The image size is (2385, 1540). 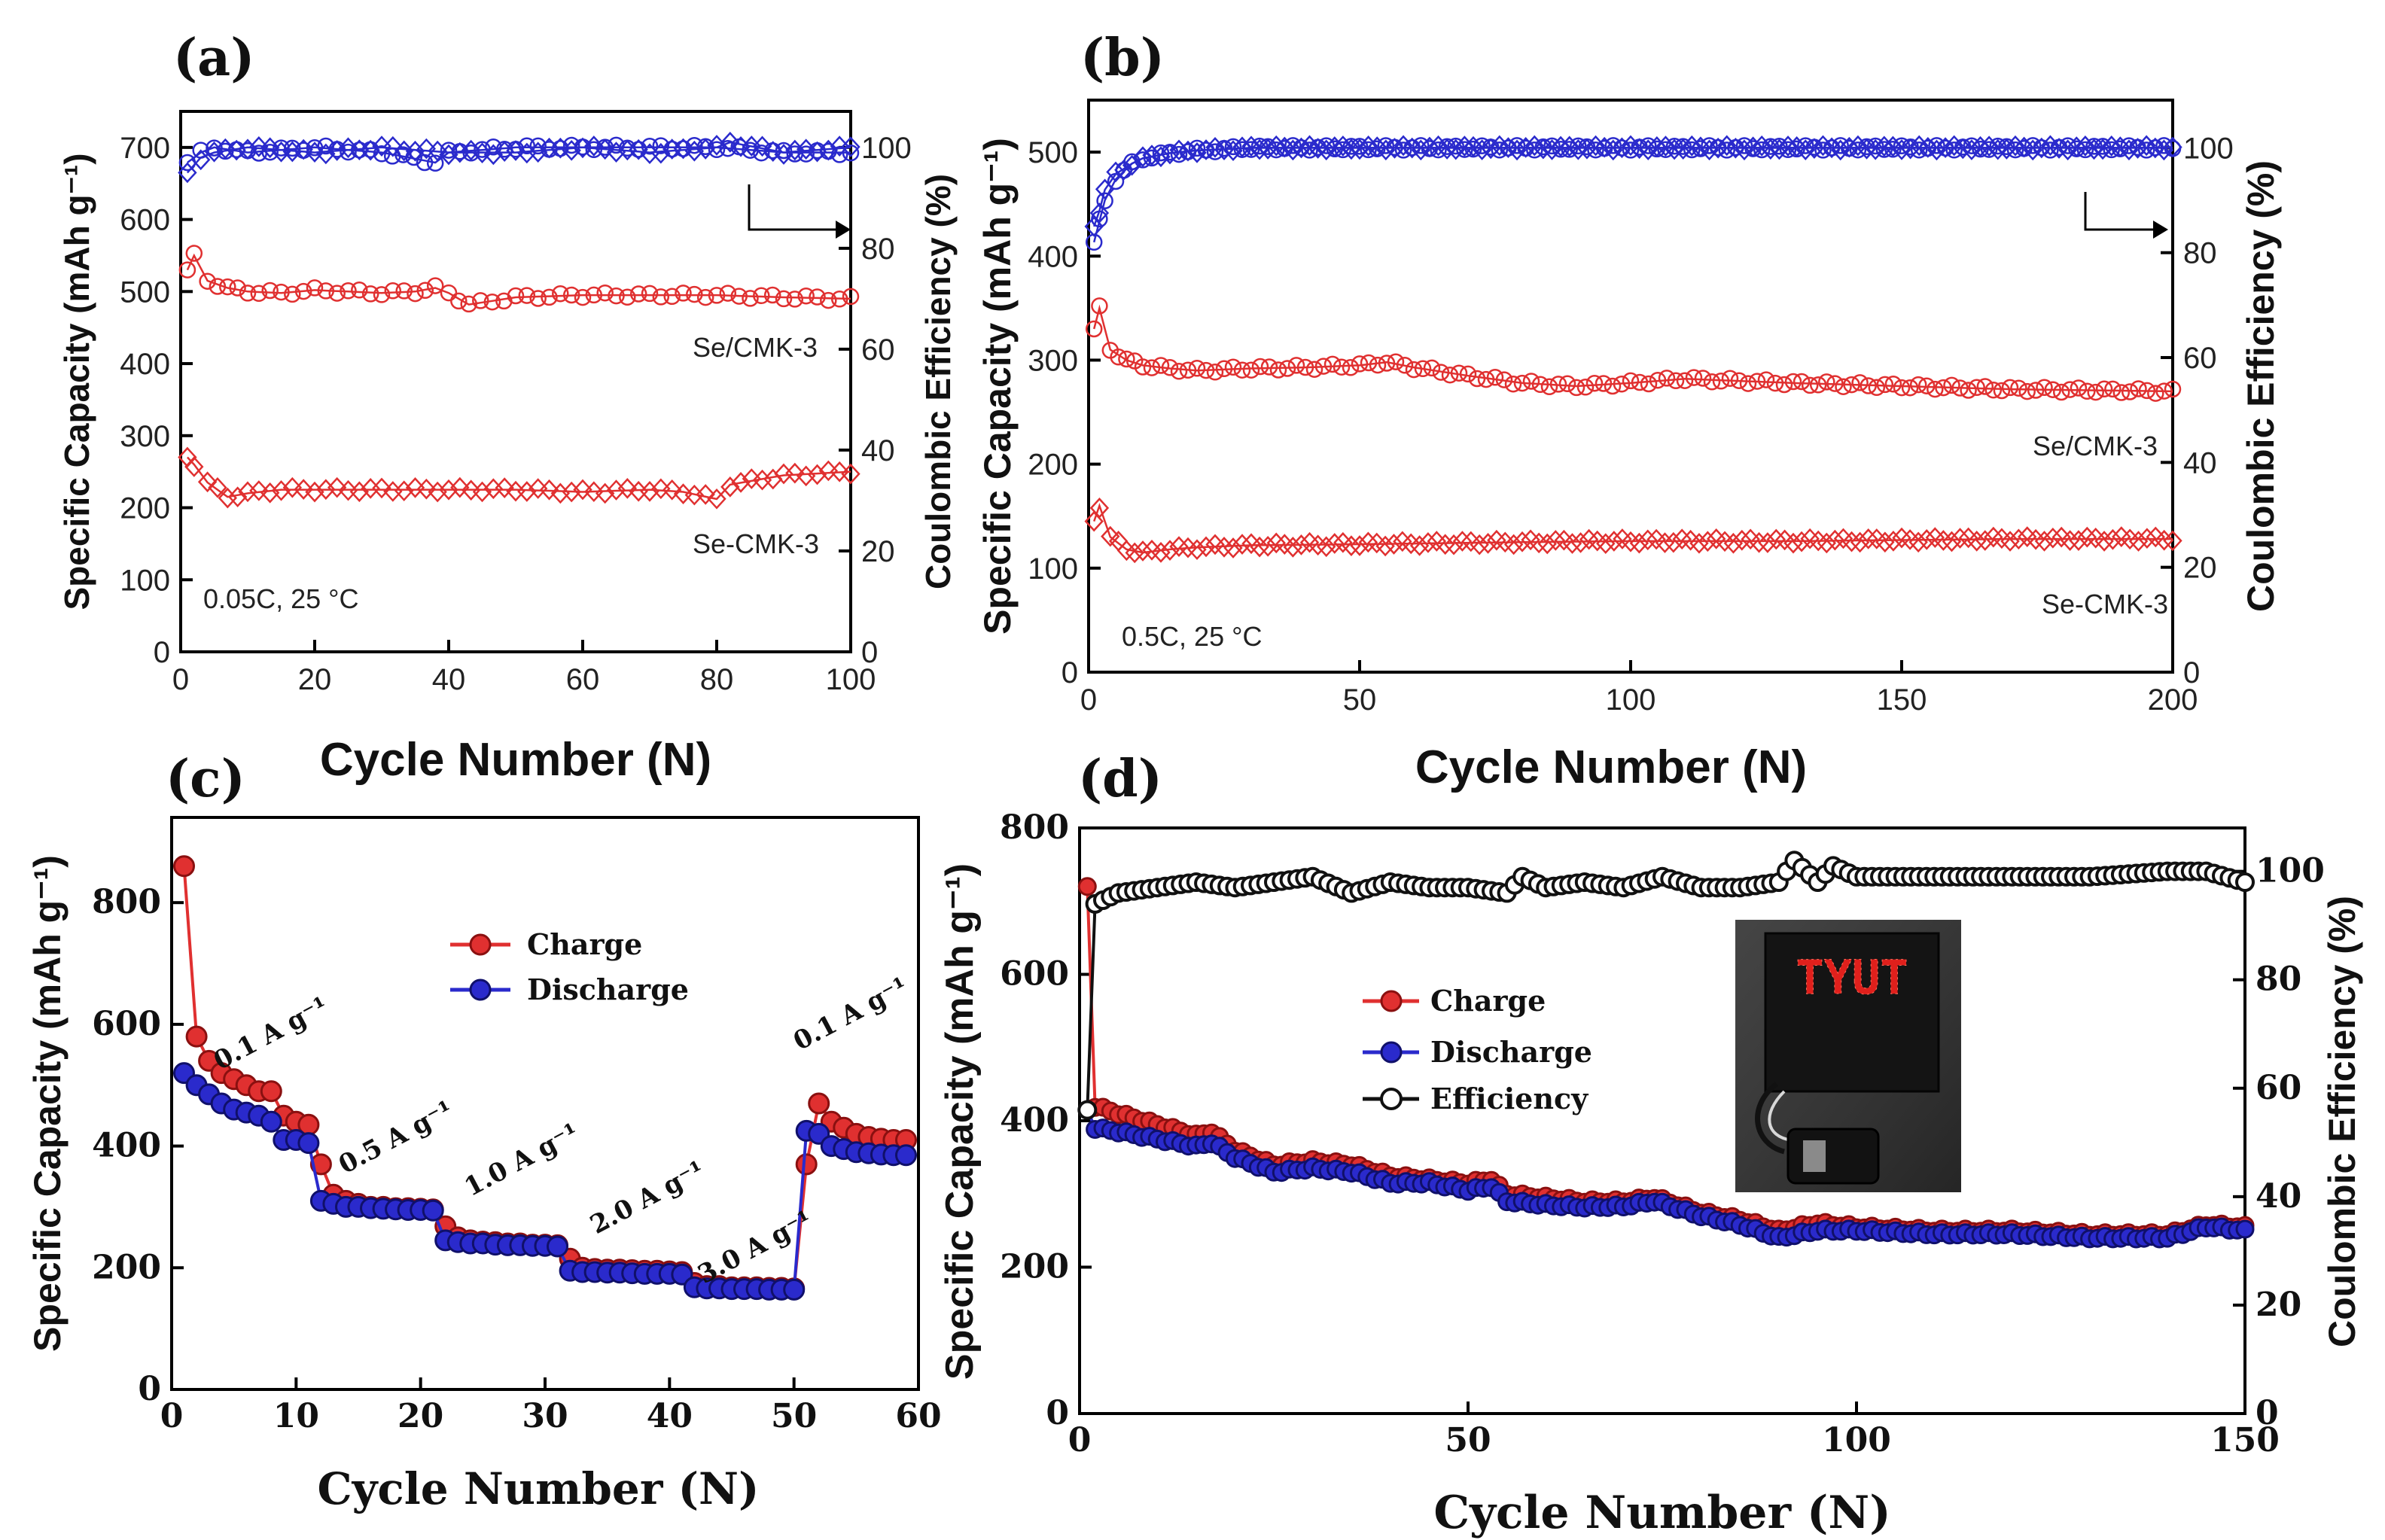 I want to click on panel-d-label: (d), so click(x=1120, y=779).